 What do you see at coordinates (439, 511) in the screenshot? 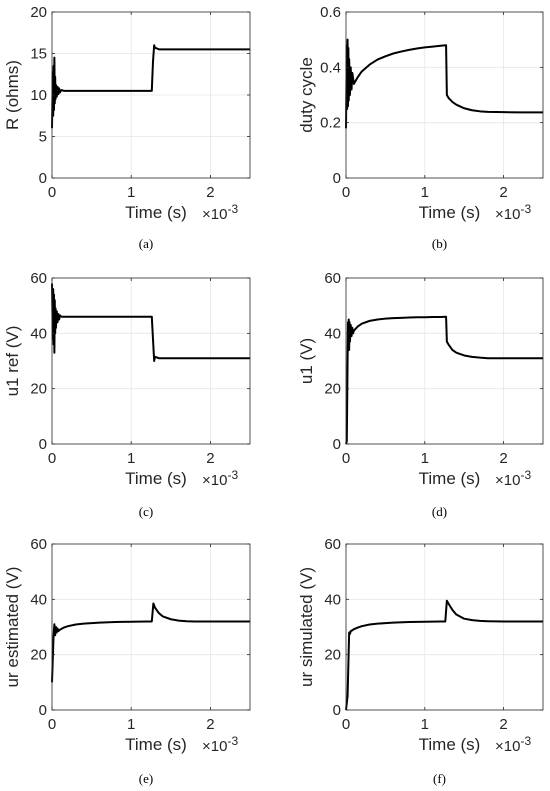
I see `panel-caption: (d)` at bounding box center [439, 511].